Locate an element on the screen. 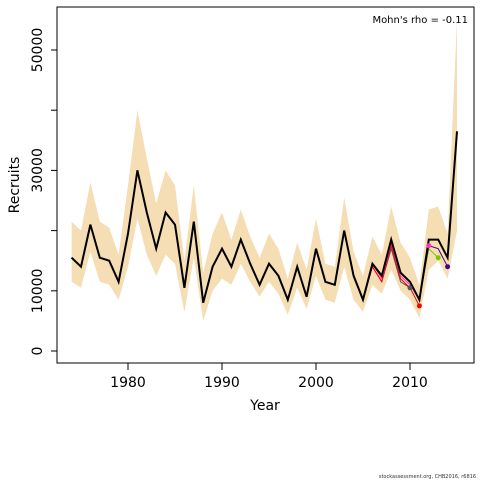 Image resolution: width=480 pixels, height=480 pixels. y-tick-label-10000: 10000 is located at coordinates (38, 291).